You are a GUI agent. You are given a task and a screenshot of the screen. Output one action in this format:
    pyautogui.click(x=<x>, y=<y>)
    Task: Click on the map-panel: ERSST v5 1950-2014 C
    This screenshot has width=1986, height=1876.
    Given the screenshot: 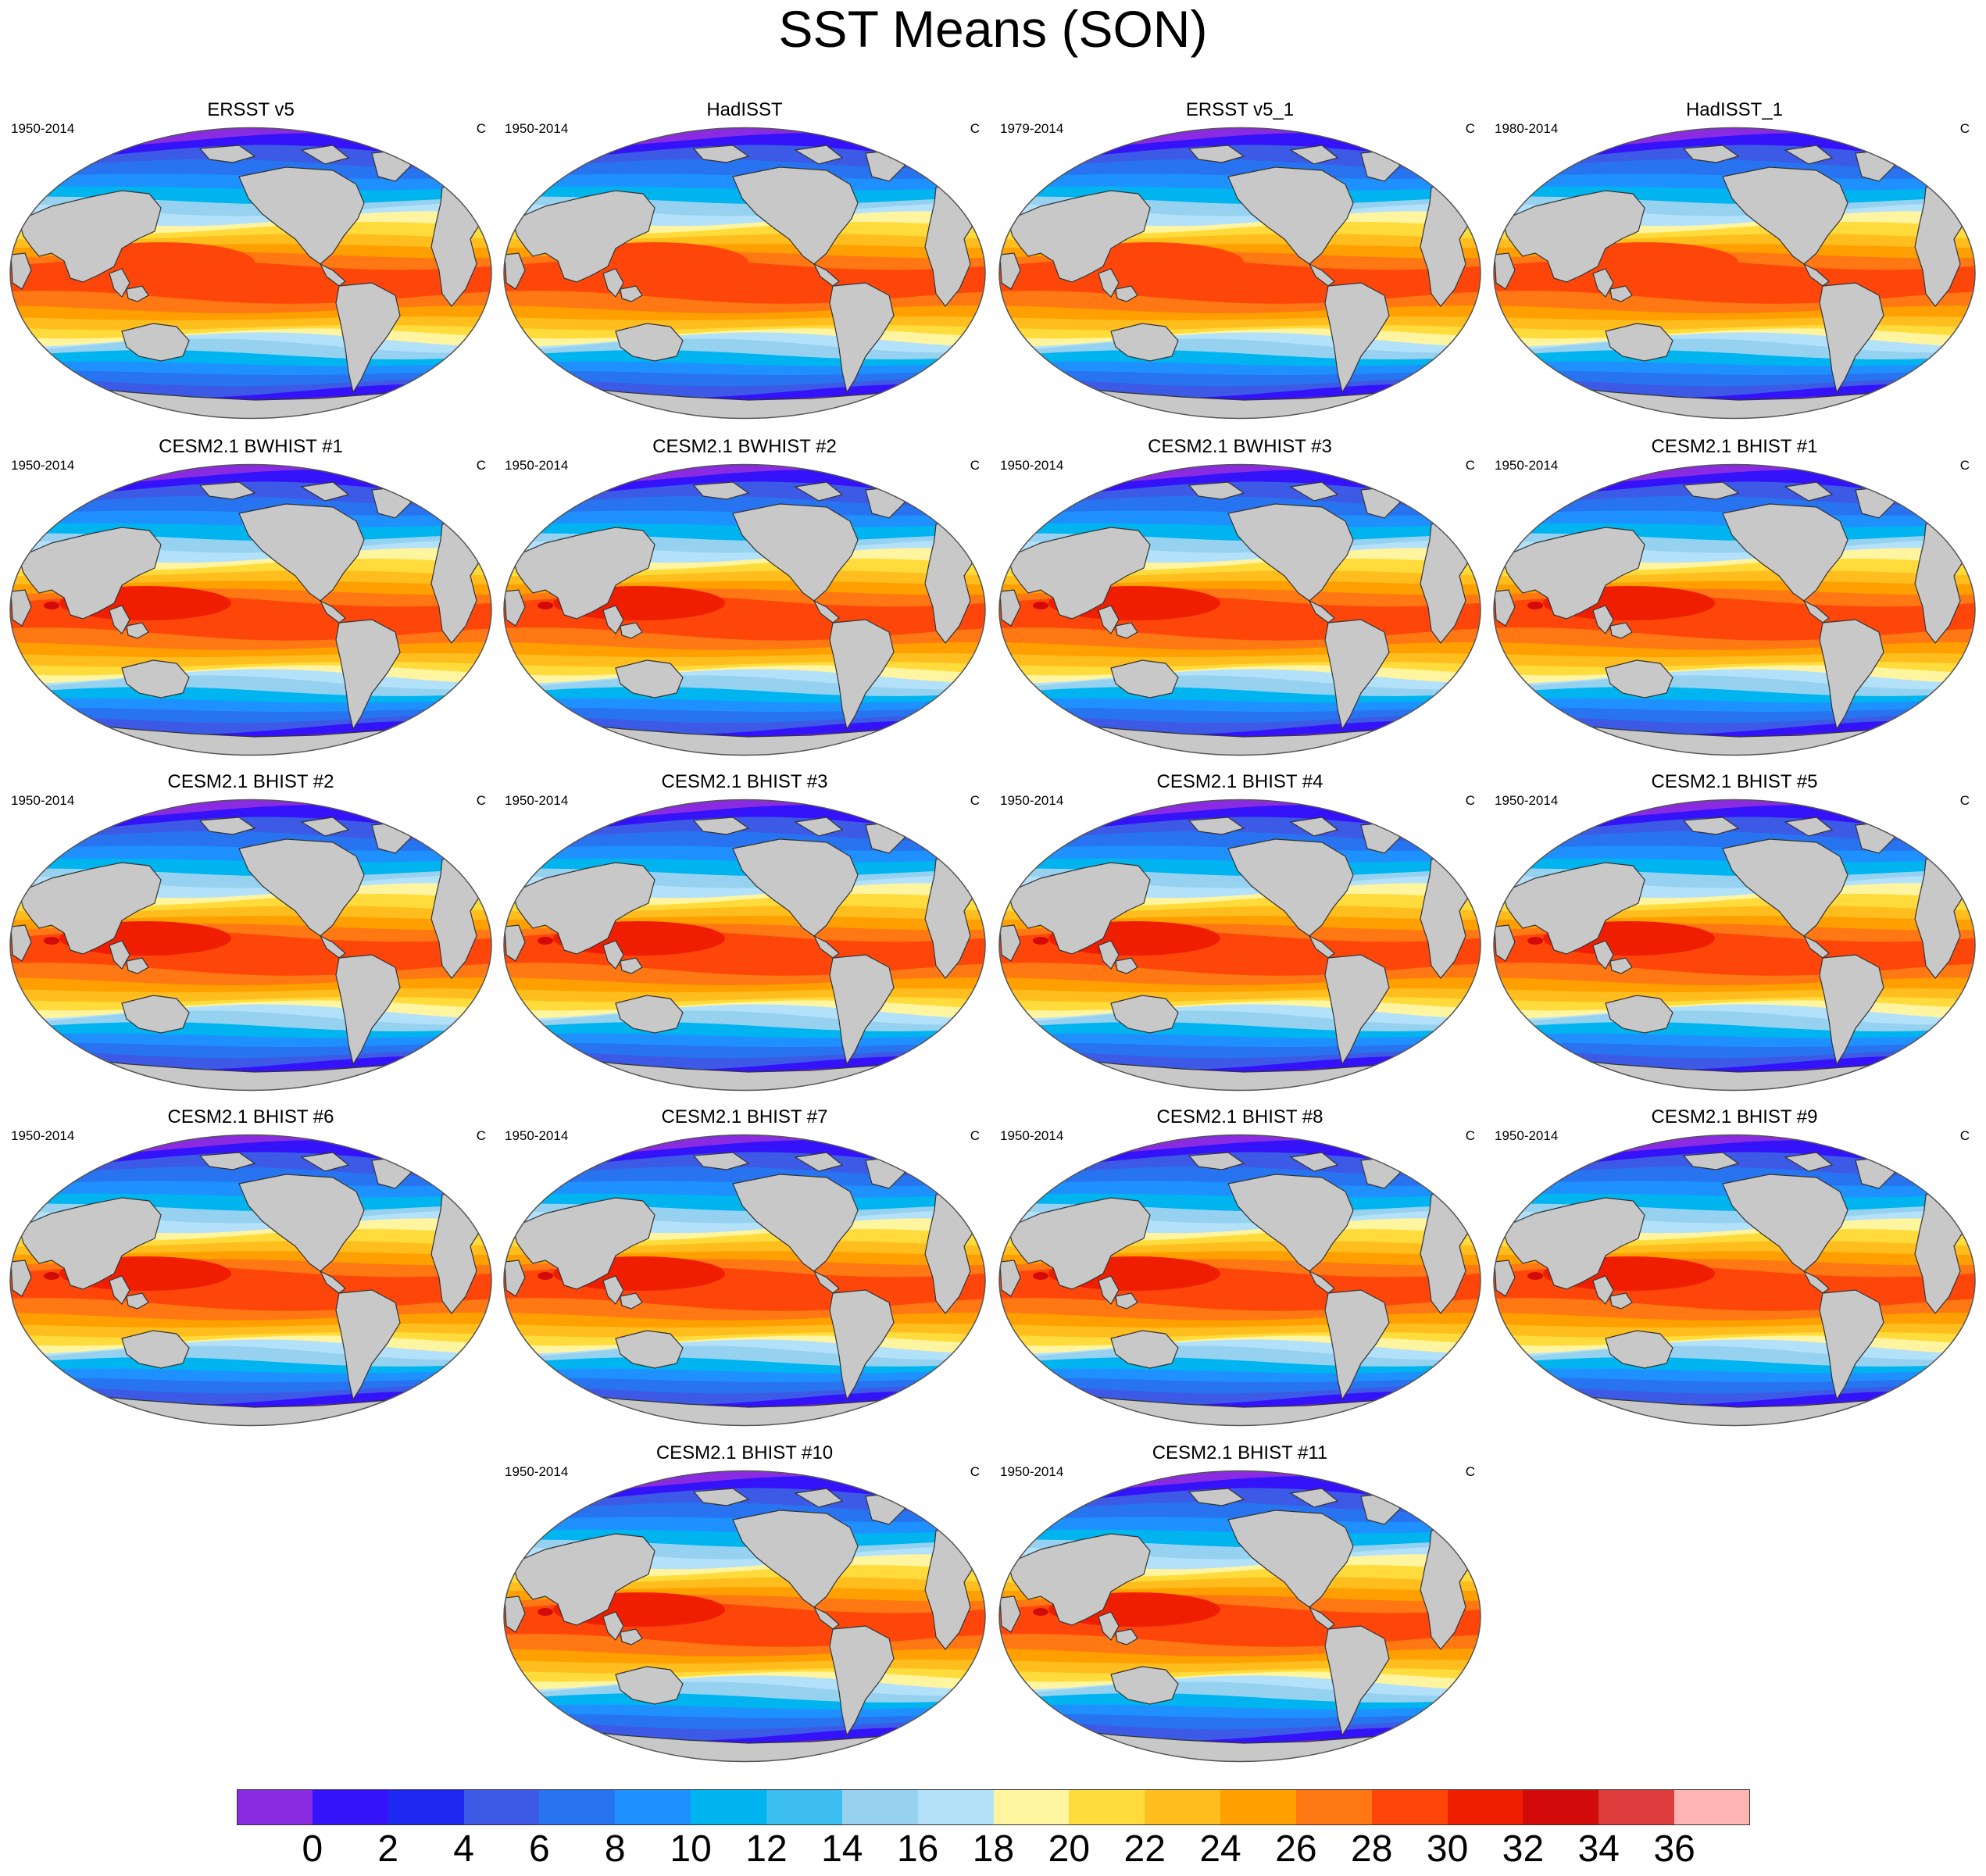 What is the action you would take?
    pyautogui.click(x=251, y=262)
    